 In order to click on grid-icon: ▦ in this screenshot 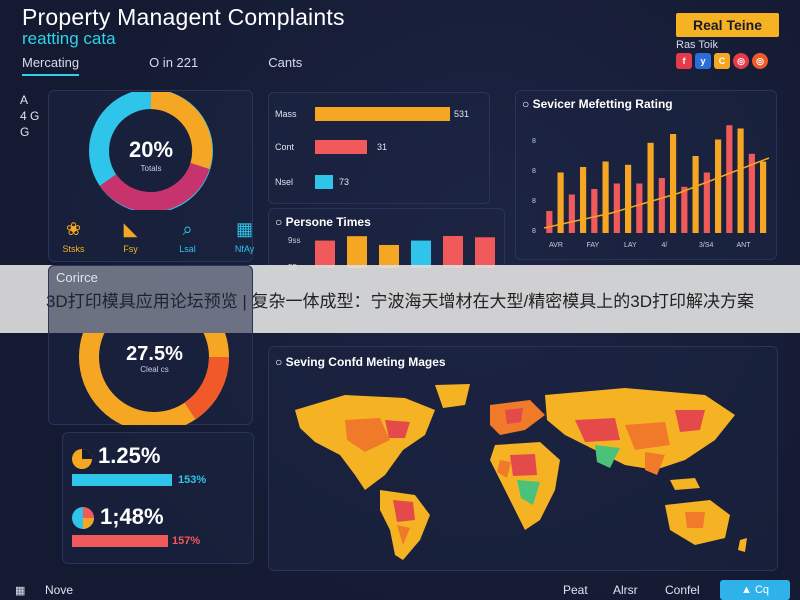, I will do `click(20, 591)`.